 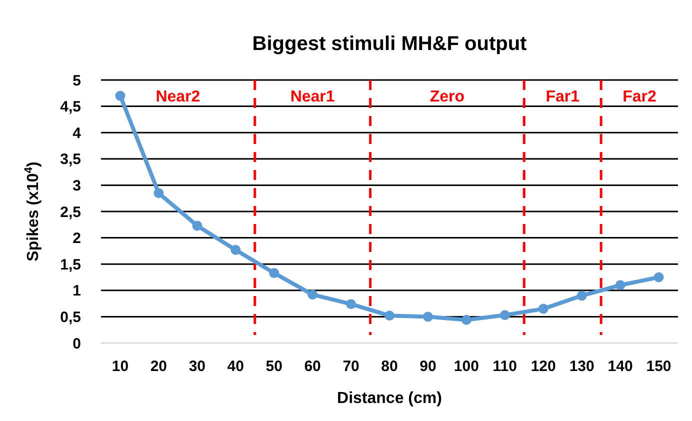 What do you see at coordinates (390, 44) in the screenshot?
I see `chart-title: Biggest stimuli MH&F output` at bounding box center [390, 44].